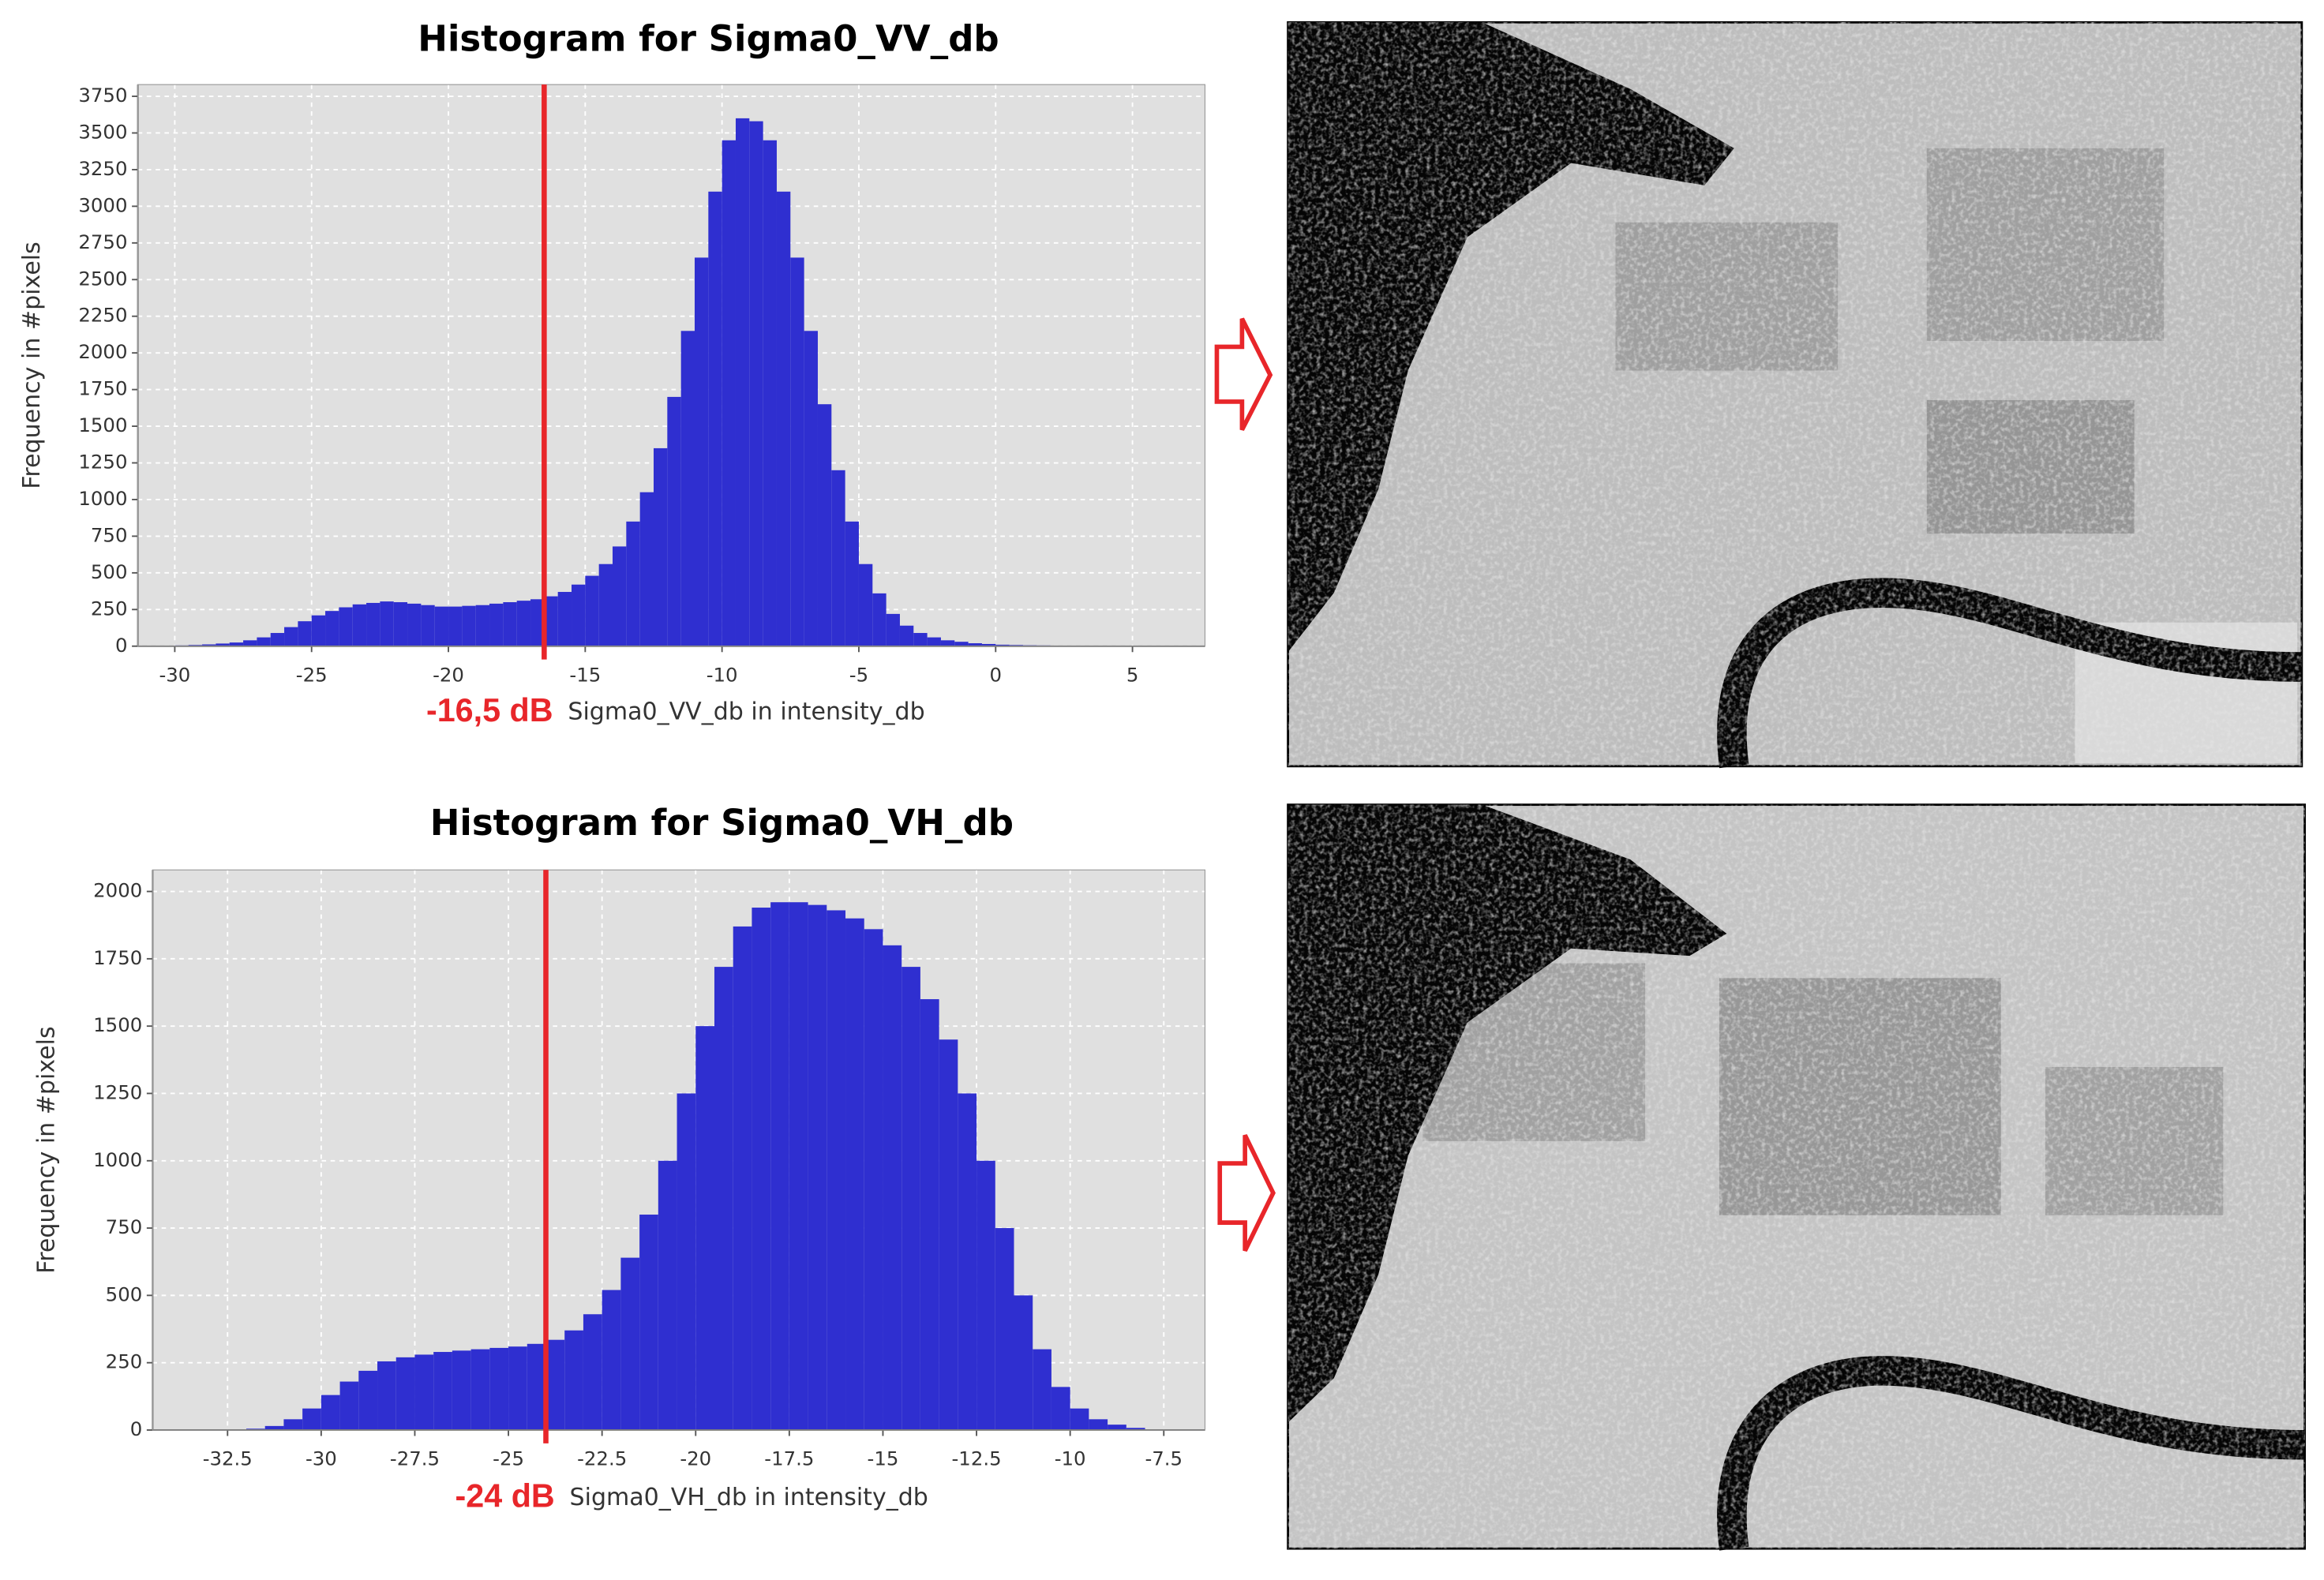  What do you see at coordinates (117, 958) in the screenshot?
I see `y-tick-label: 1750` at bounding box center [117, 958].